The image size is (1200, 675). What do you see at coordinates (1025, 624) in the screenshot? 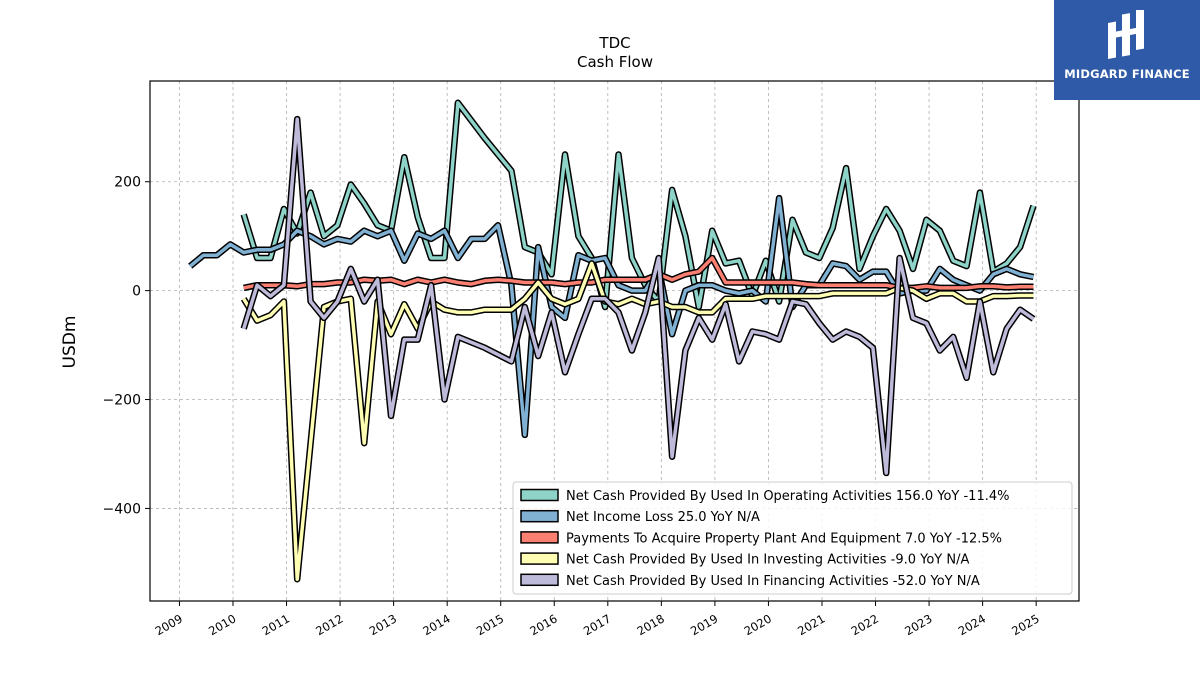
I see `x-tick-label: 2025` at bounding box center [1025, 624].